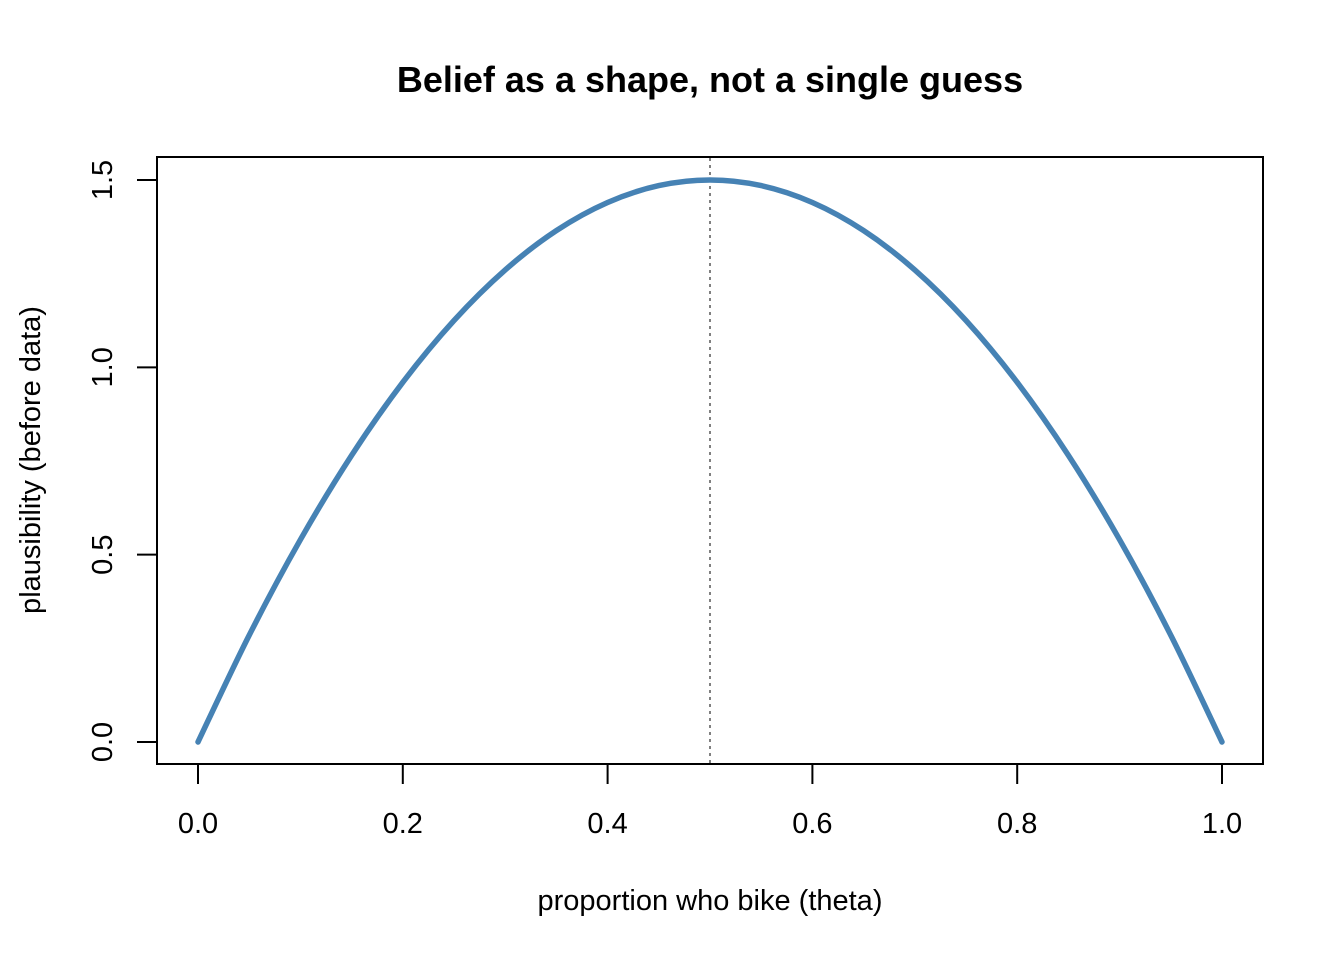 Image resolution: width=1344 pixels, height=960 pixels. Describe the element at coordinates (710, 79) in the screenshot. I see `chart-title: Belief as a shape, not a single guess` at that location.